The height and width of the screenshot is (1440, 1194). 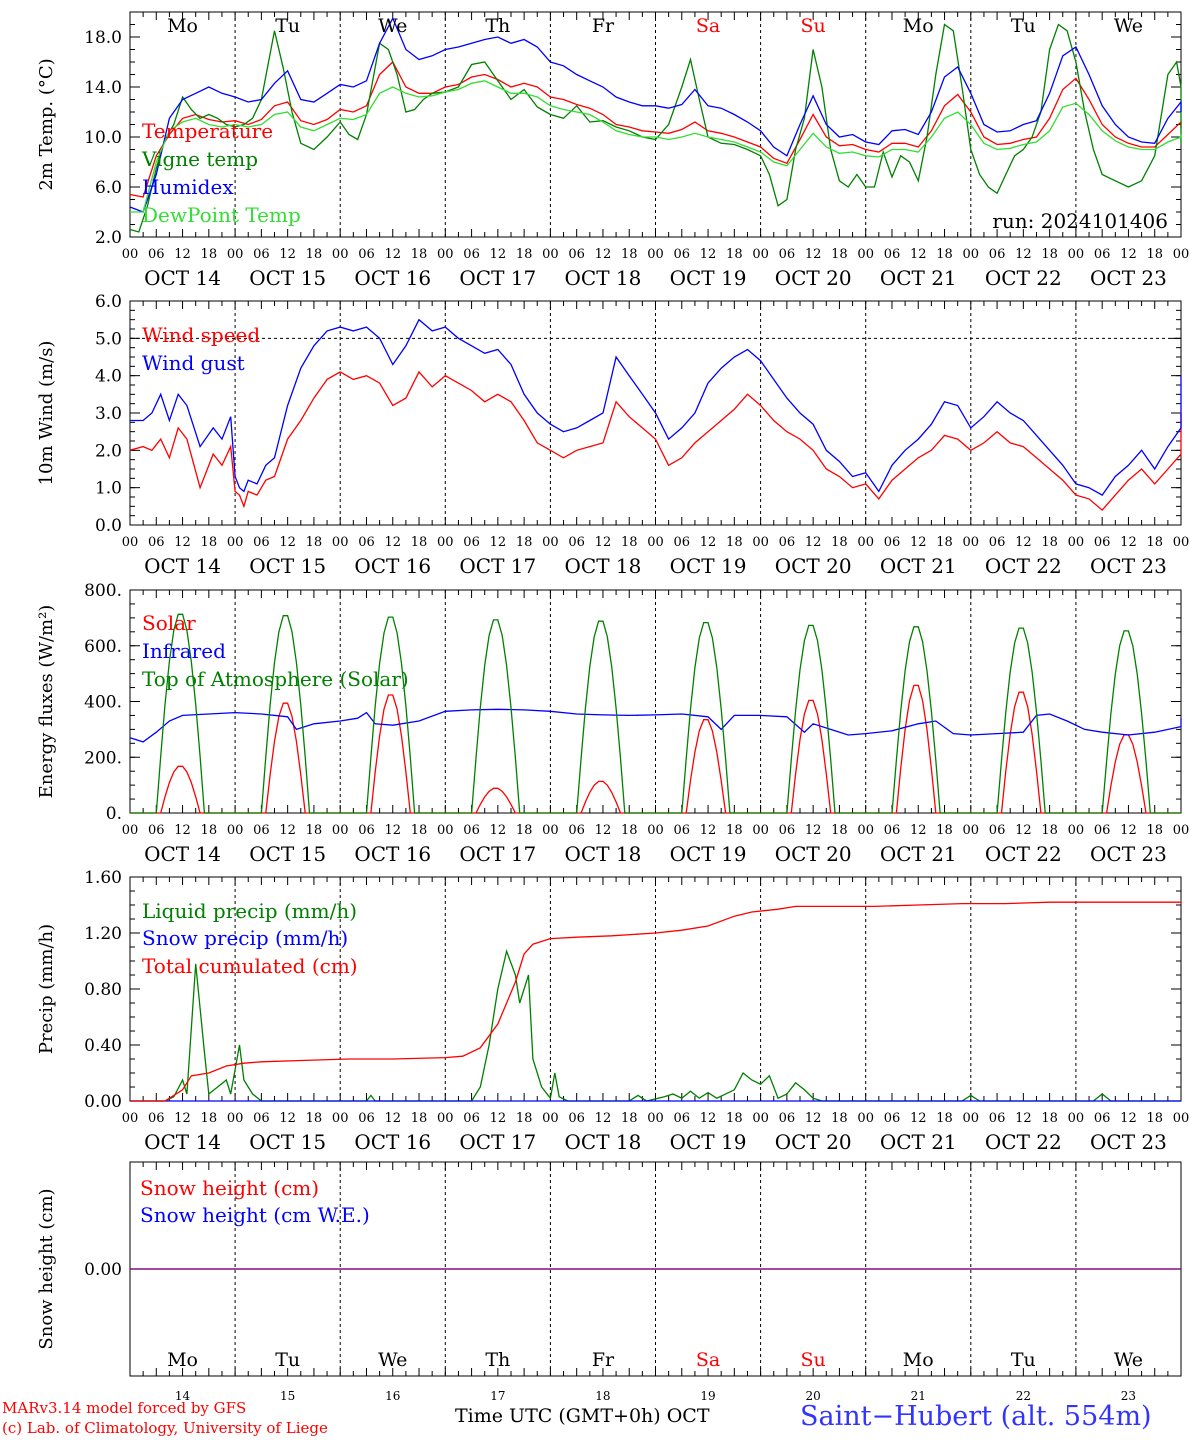 I want to click on y-tick-label: 10.0, so click(x=103, y=138).